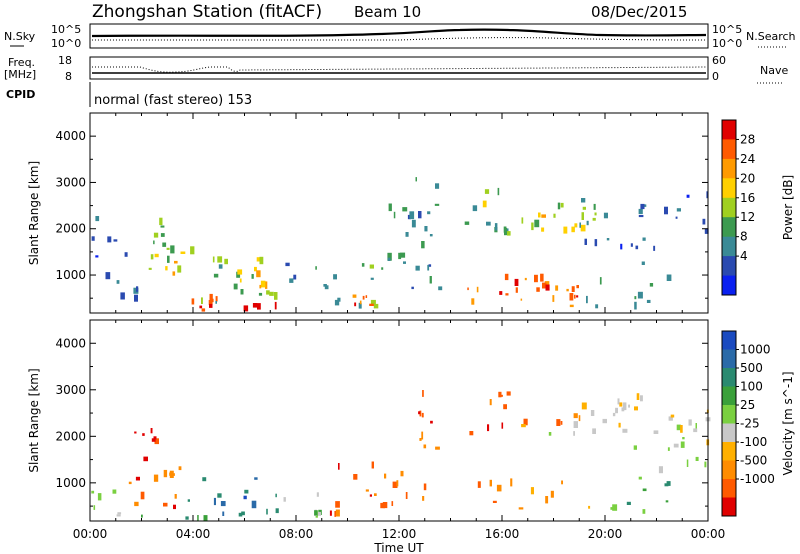  What do you see at coordinates (90, 534) in the screenshot?
I see `x-tick-label: 00:00` at bounding box center [90, 534].